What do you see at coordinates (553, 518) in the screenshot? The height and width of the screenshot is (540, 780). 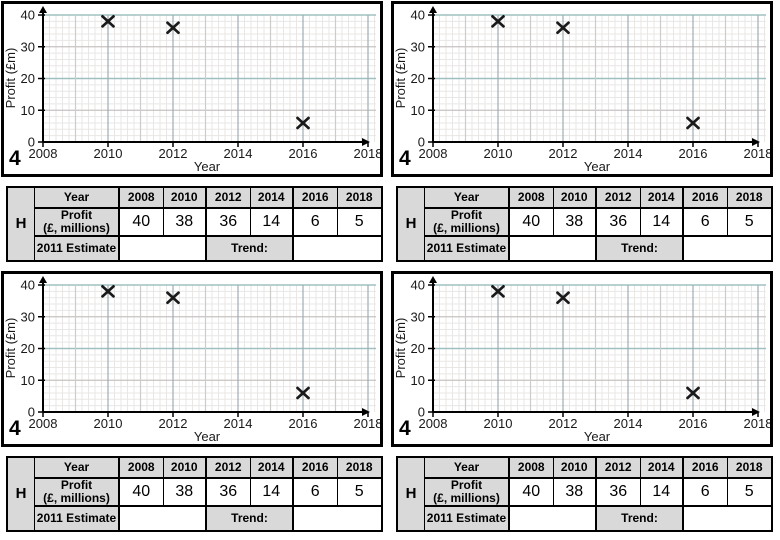 I see `estimate-answer-cell` at bounding box center [553, 518].